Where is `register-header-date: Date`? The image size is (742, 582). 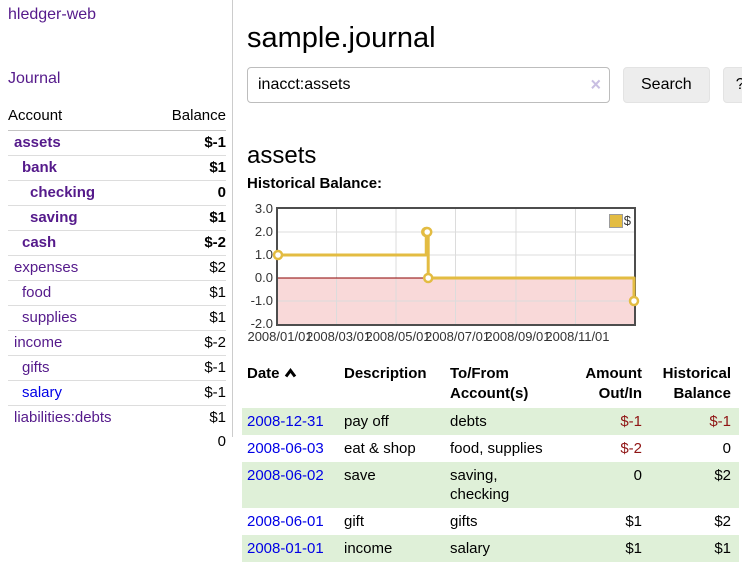
register-header-date: Date is located at coordinates (292, 384).